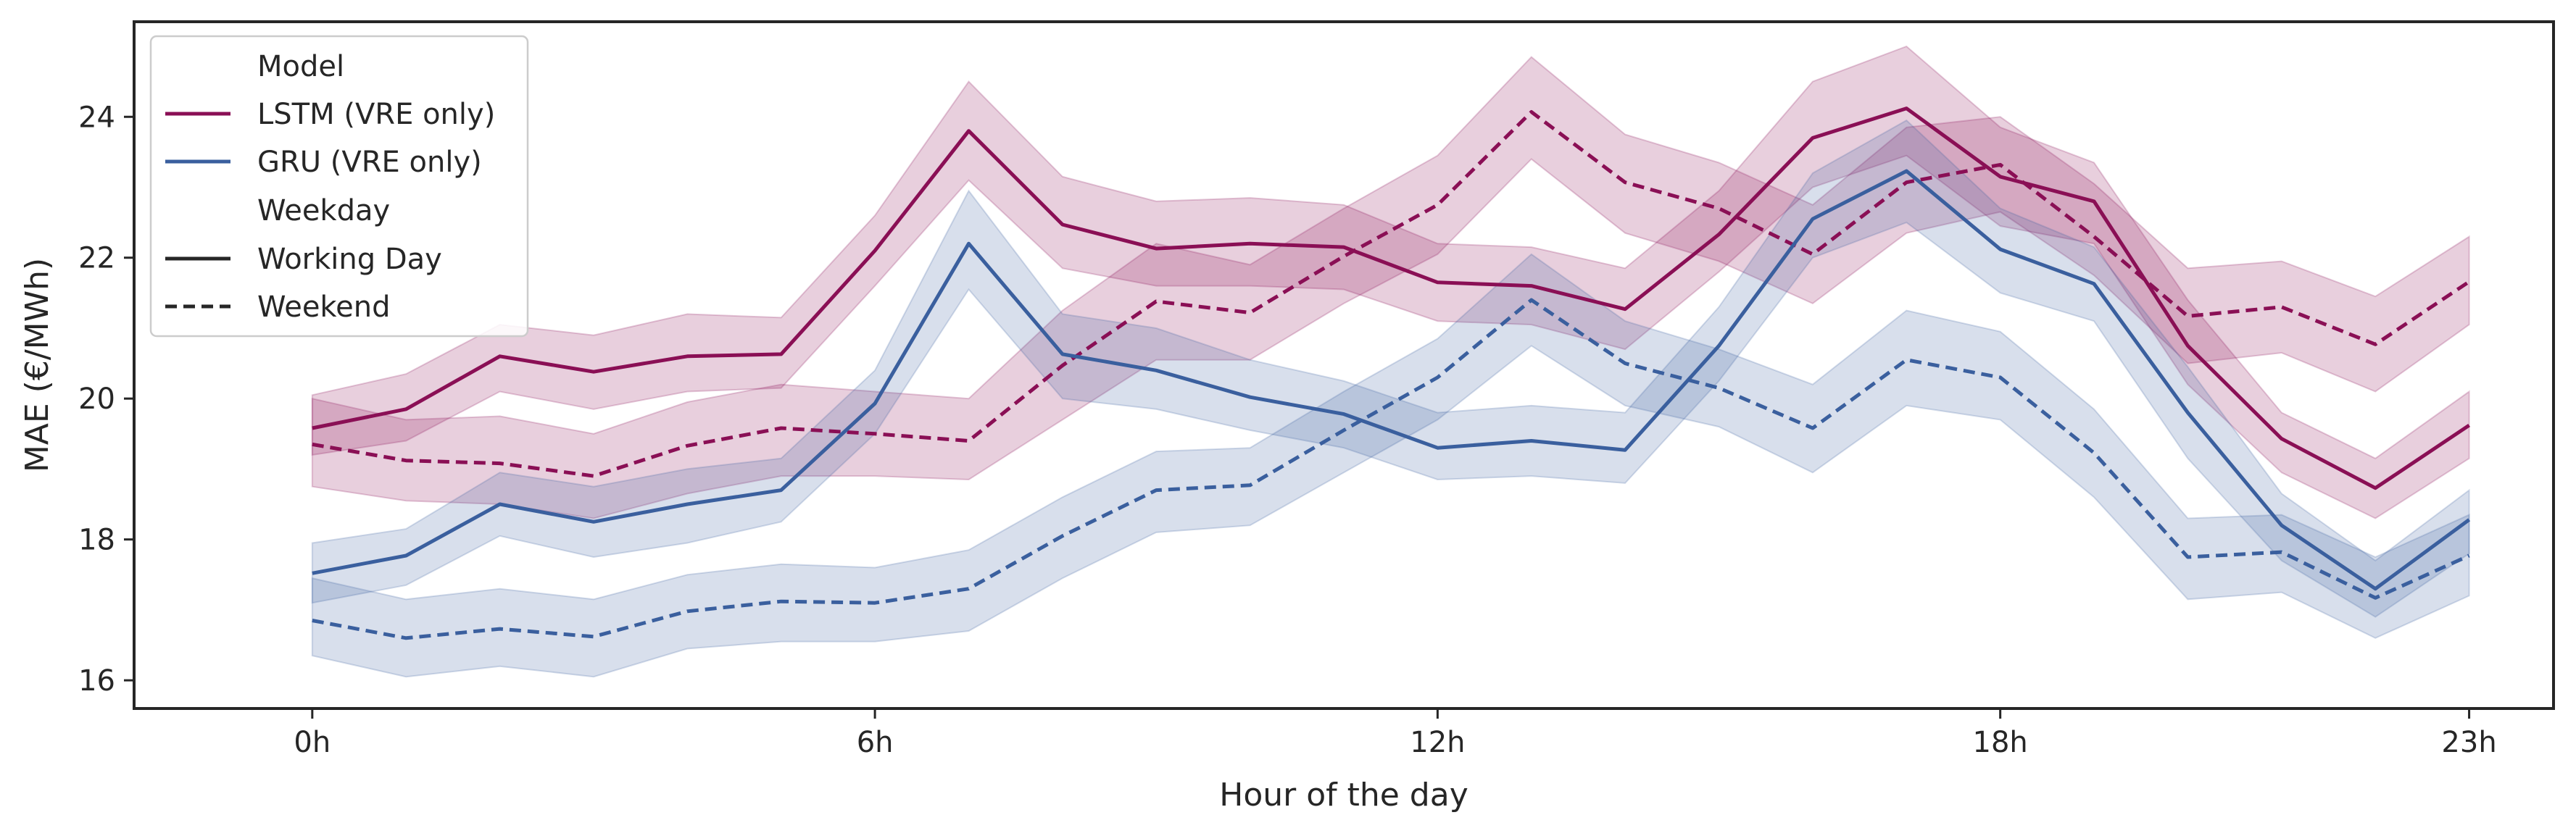 This screenshot has height=836, width=2576. I want to click on x-tick-label: 12h, so click(1437, 742).